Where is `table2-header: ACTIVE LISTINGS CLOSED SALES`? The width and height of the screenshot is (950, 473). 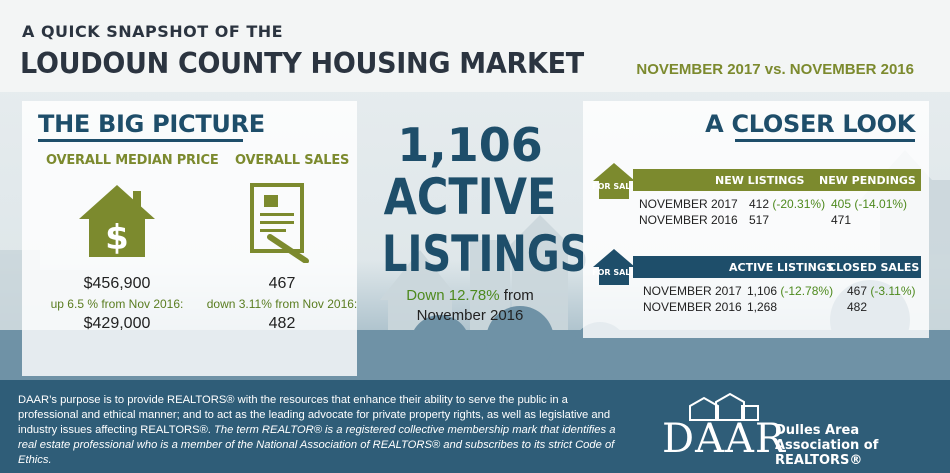
table2-header: ACTIVE LISTINGS CLOSED SALES is located at coordinates (777, 267).